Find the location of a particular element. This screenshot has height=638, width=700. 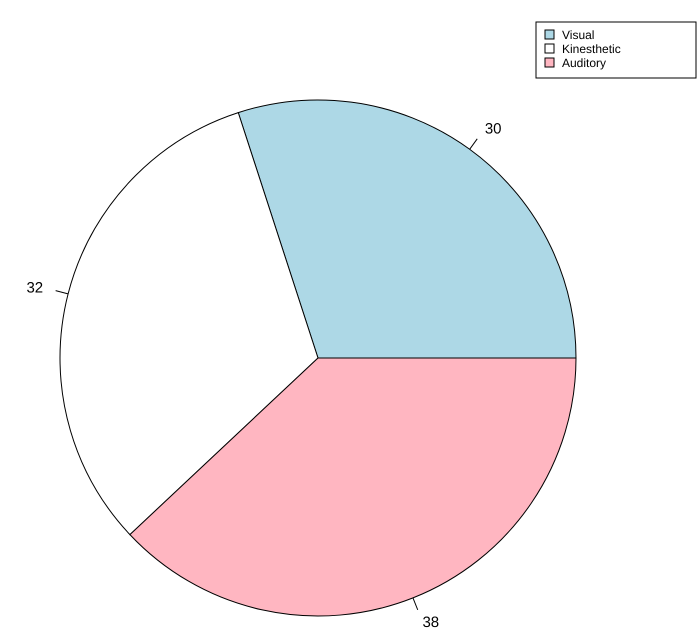

data-label: 30 is located at coordinates (493, 129).